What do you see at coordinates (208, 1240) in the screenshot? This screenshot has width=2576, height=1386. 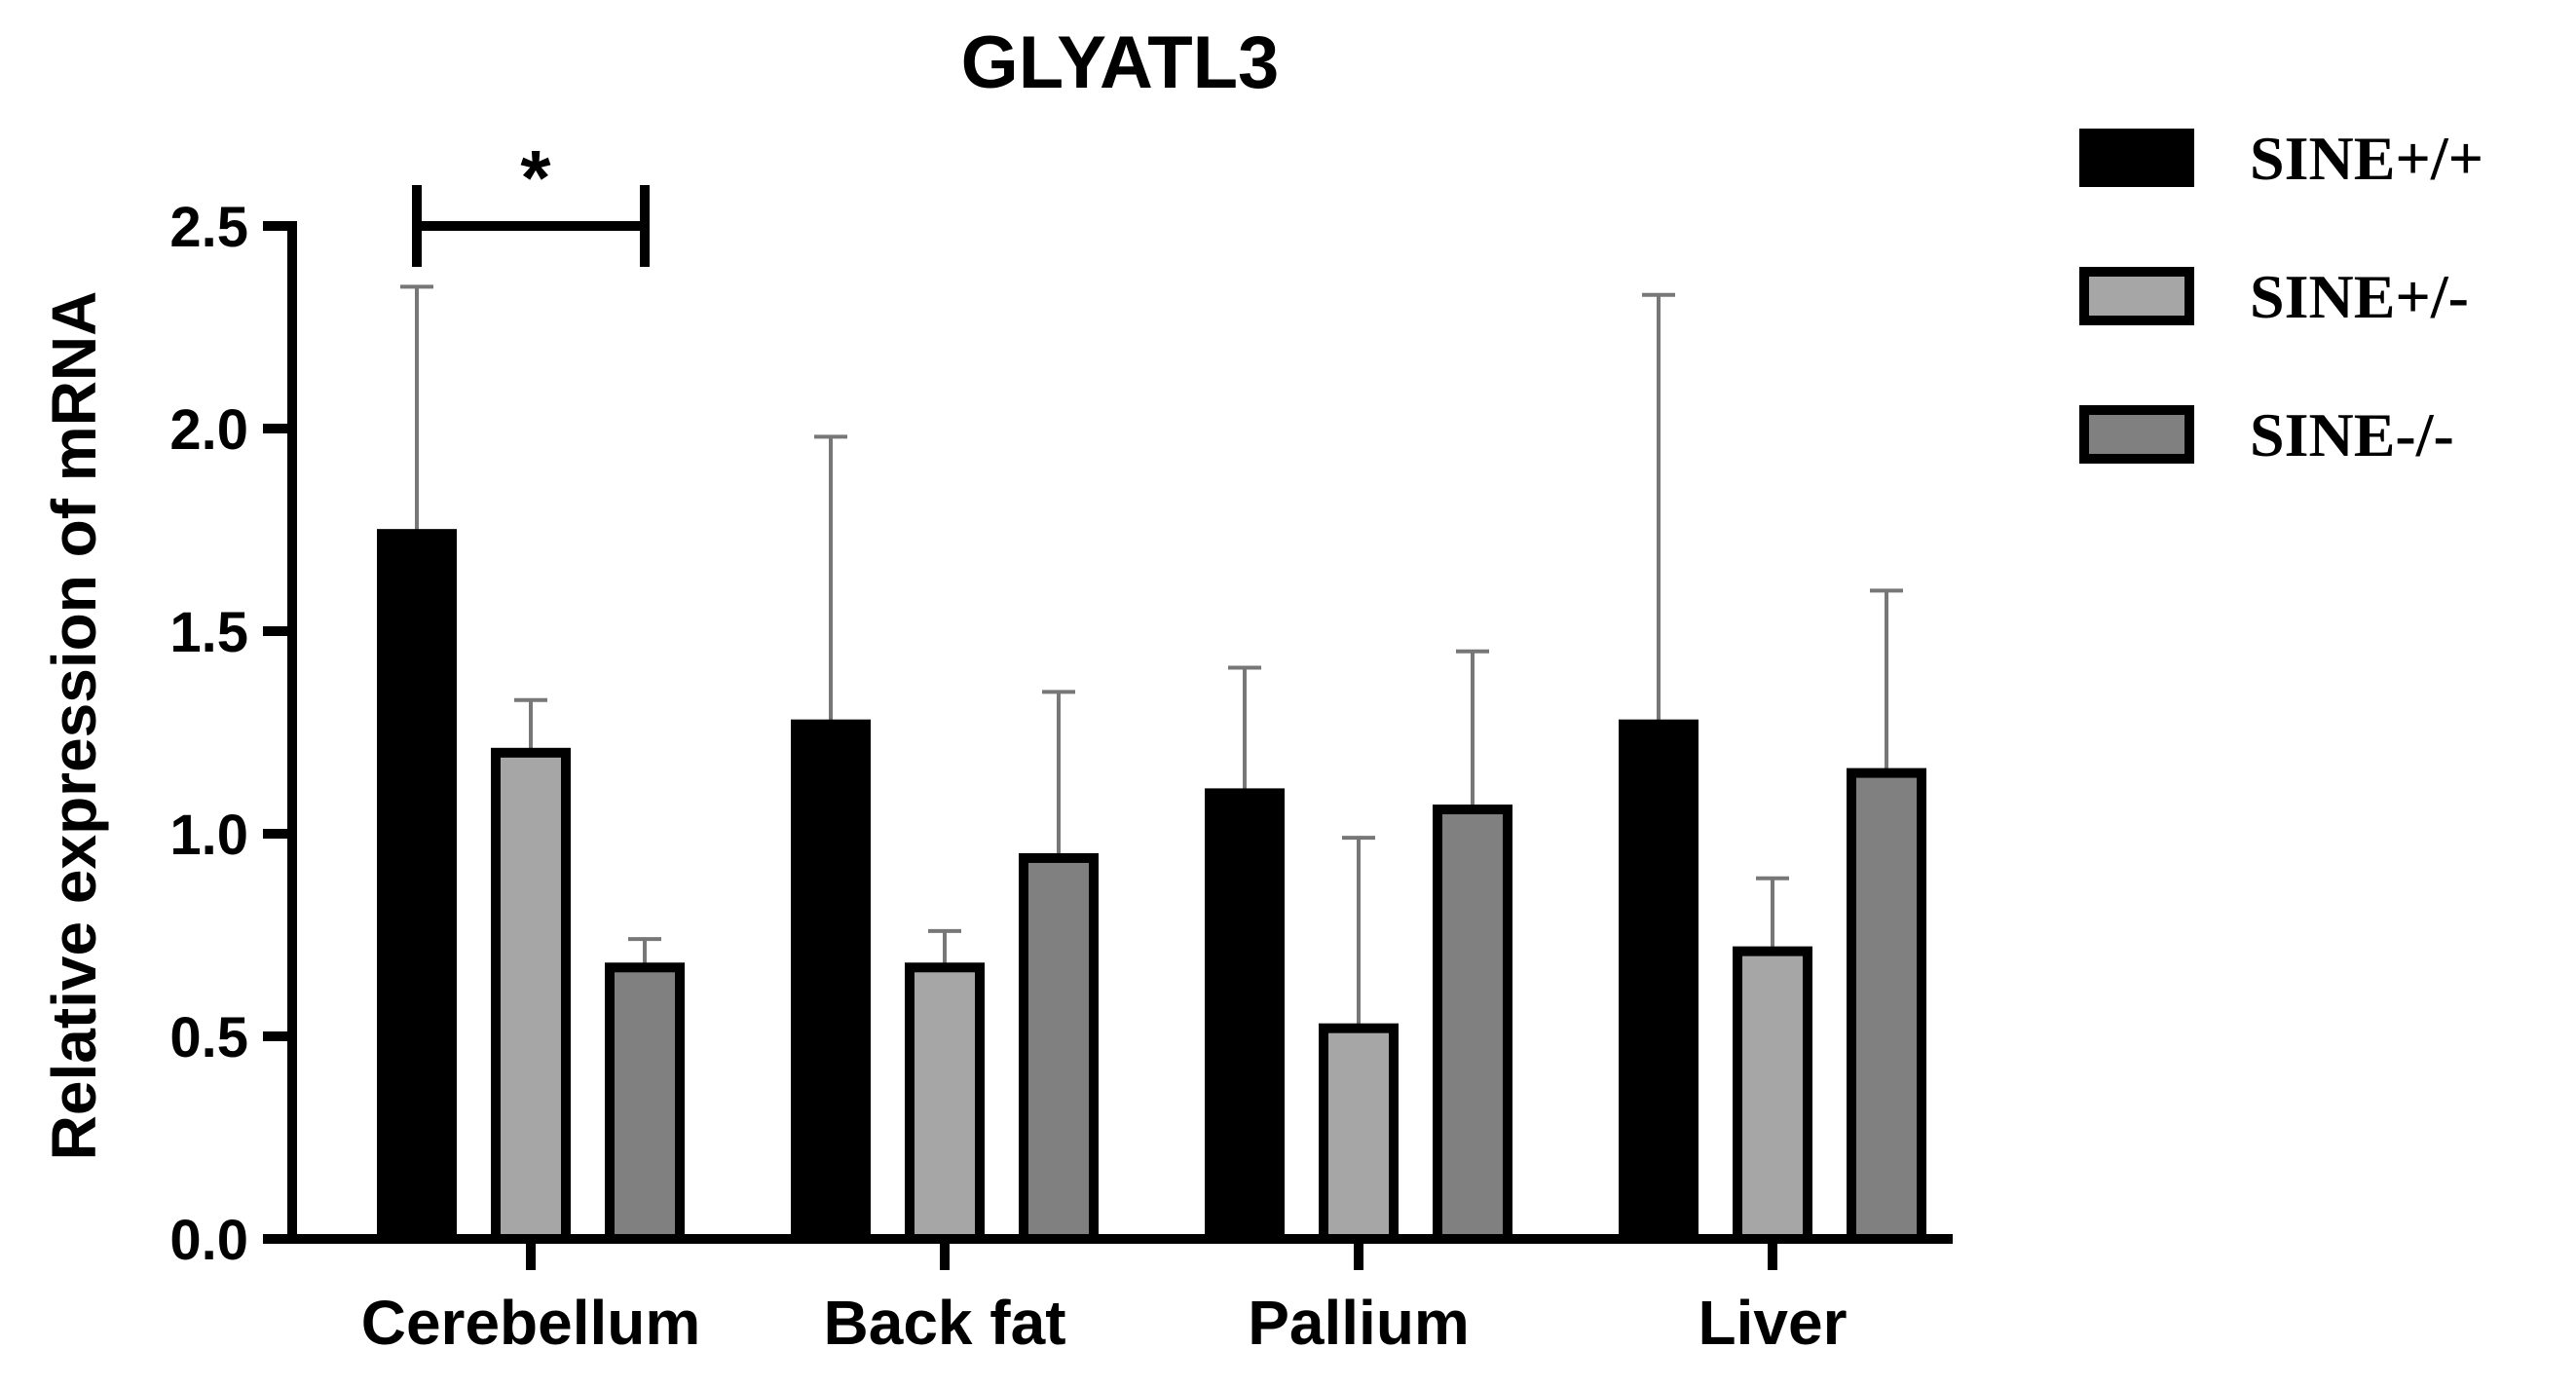 I see `y-tick-label: 0.0` at bounding box center [208, 1240].